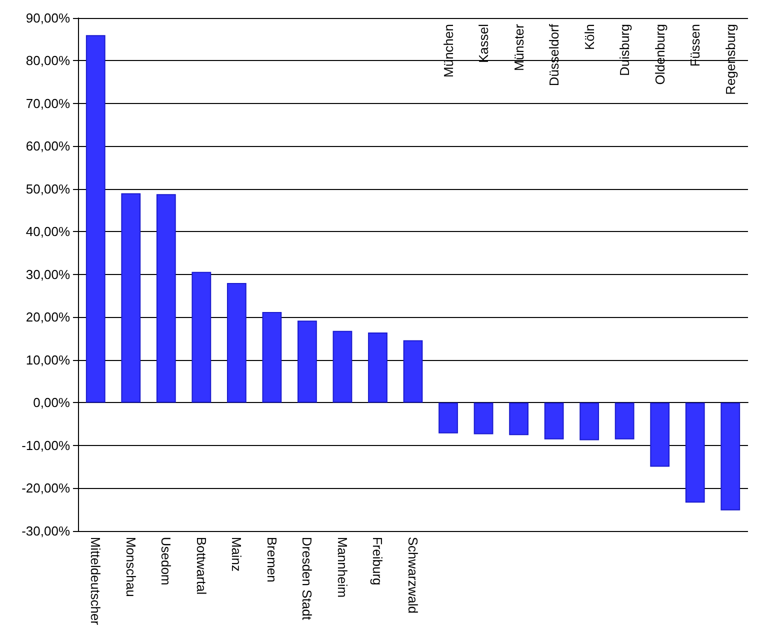 The image size is (760, 628). I want to click on x-tick-label: Regensburg, so click(730, 59).